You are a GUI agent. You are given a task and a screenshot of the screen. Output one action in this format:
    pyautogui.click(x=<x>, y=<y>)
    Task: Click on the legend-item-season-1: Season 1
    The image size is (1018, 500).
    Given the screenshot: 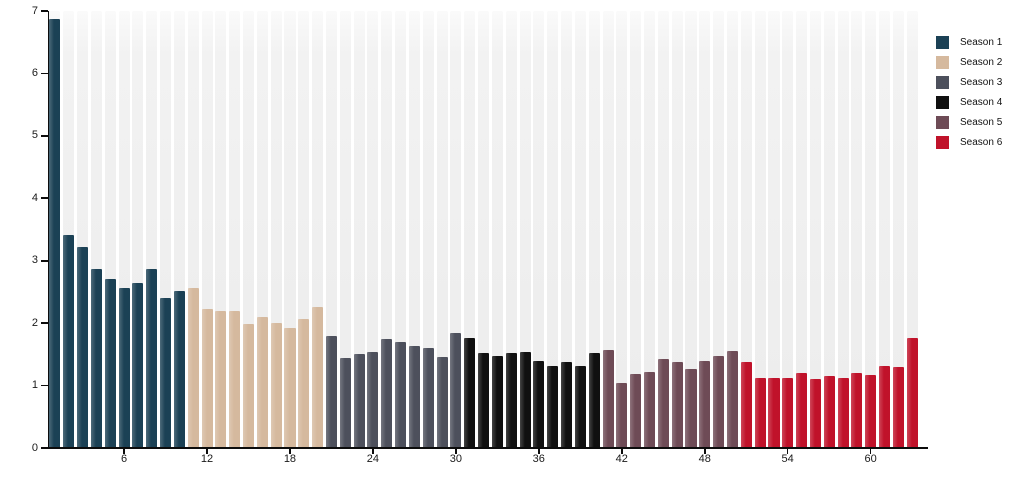 What is the action you would take?
    pyautogui.click(x=969, y=42)
    